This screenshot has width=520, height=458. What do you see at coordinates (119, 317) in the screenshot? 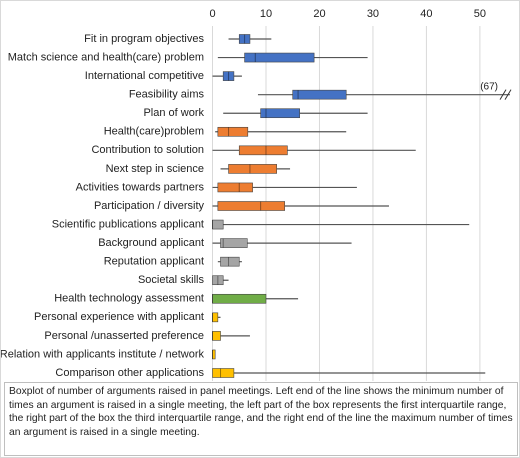
I see `category-label: Personal experience with applicant` at bounding box center [119, 317].